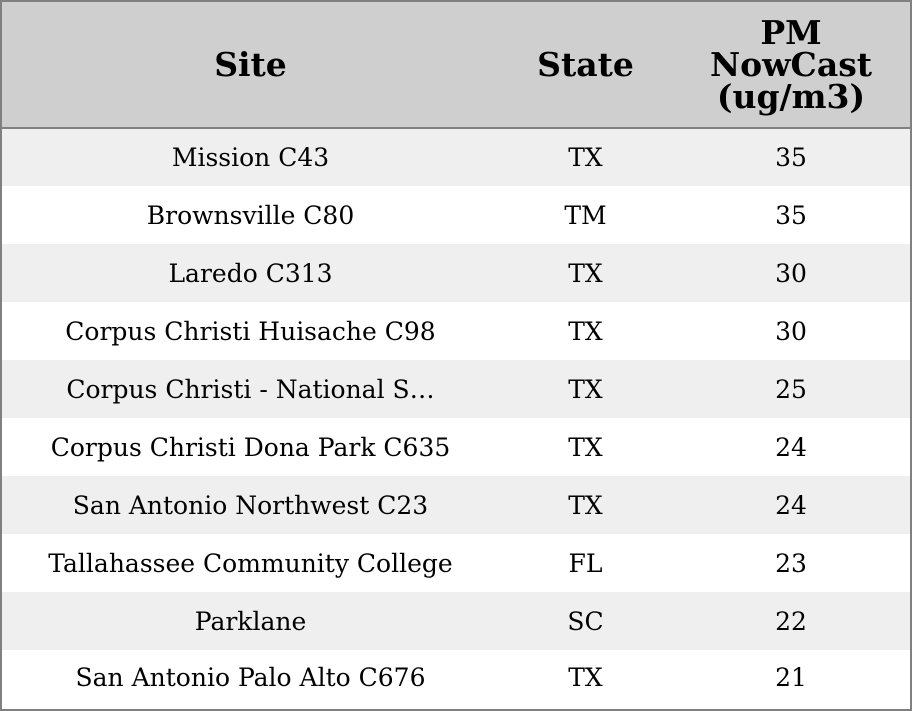 The image size is (912, 711). What do you see at coordinates (456, 389) in the screenshot?
I see `table-row: Corpus Christi - National S… TX 25` at bounding box center [456, 389].